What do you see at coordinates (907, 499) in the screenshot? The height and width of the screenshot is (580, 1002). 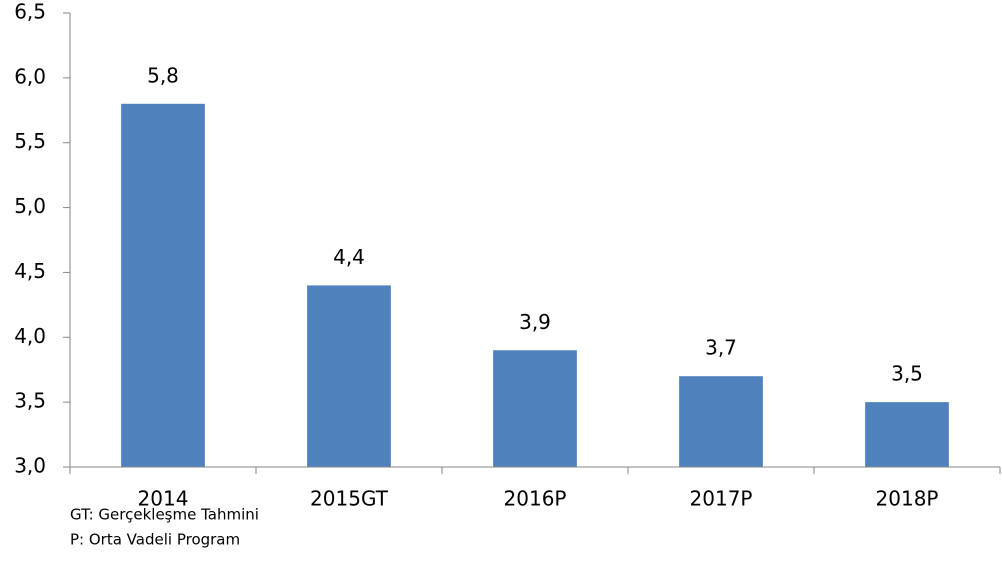 I see `x-tick-label: 2018P` at bounding box center [907, 499].